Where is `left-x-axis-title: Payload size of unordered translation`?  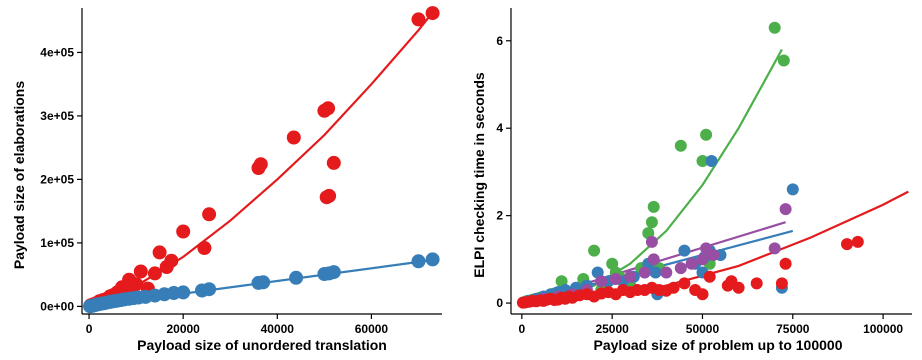
left-x-axis-title: Payload size of unordered translation is located at coordinates (262, 345).